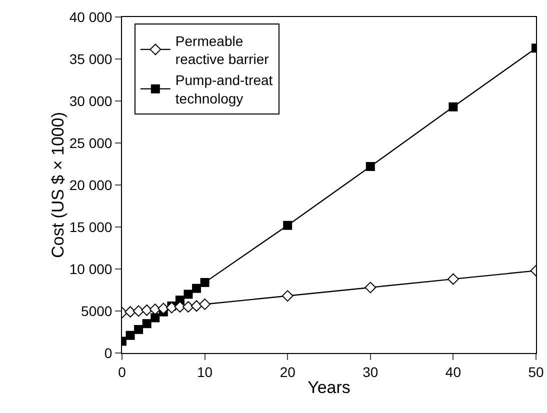 This screenshot has width=547, height=413. I want to click on y-tick-label: 30 000, so click(90, 100).